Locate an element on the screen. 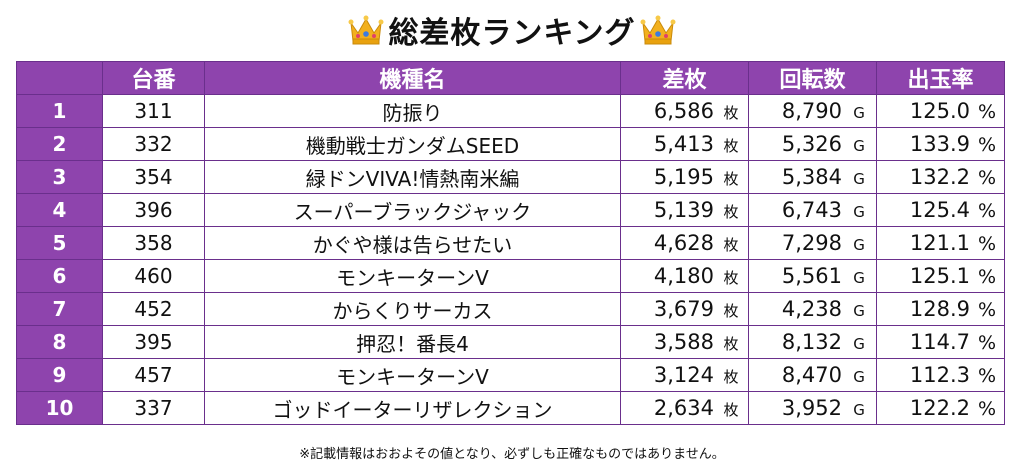  spins-value: 7,298 is located at coordinates (811, 243).